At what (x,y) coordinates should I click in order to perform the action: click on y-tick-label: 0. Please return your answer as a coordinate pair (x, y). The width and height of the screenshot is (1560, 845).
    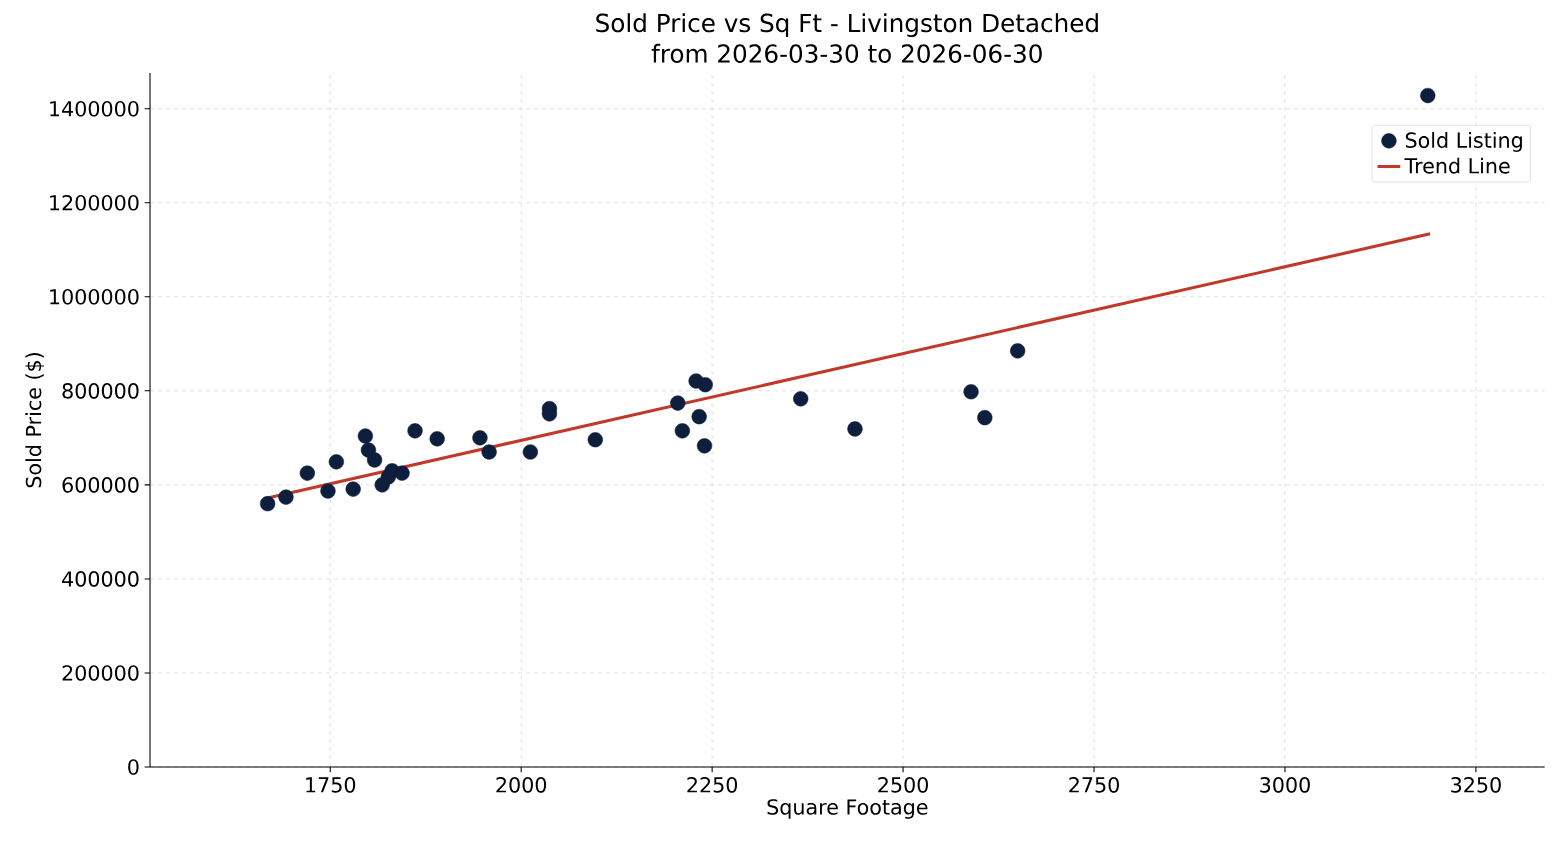
    Looking at the image, I should click on (133, 767).